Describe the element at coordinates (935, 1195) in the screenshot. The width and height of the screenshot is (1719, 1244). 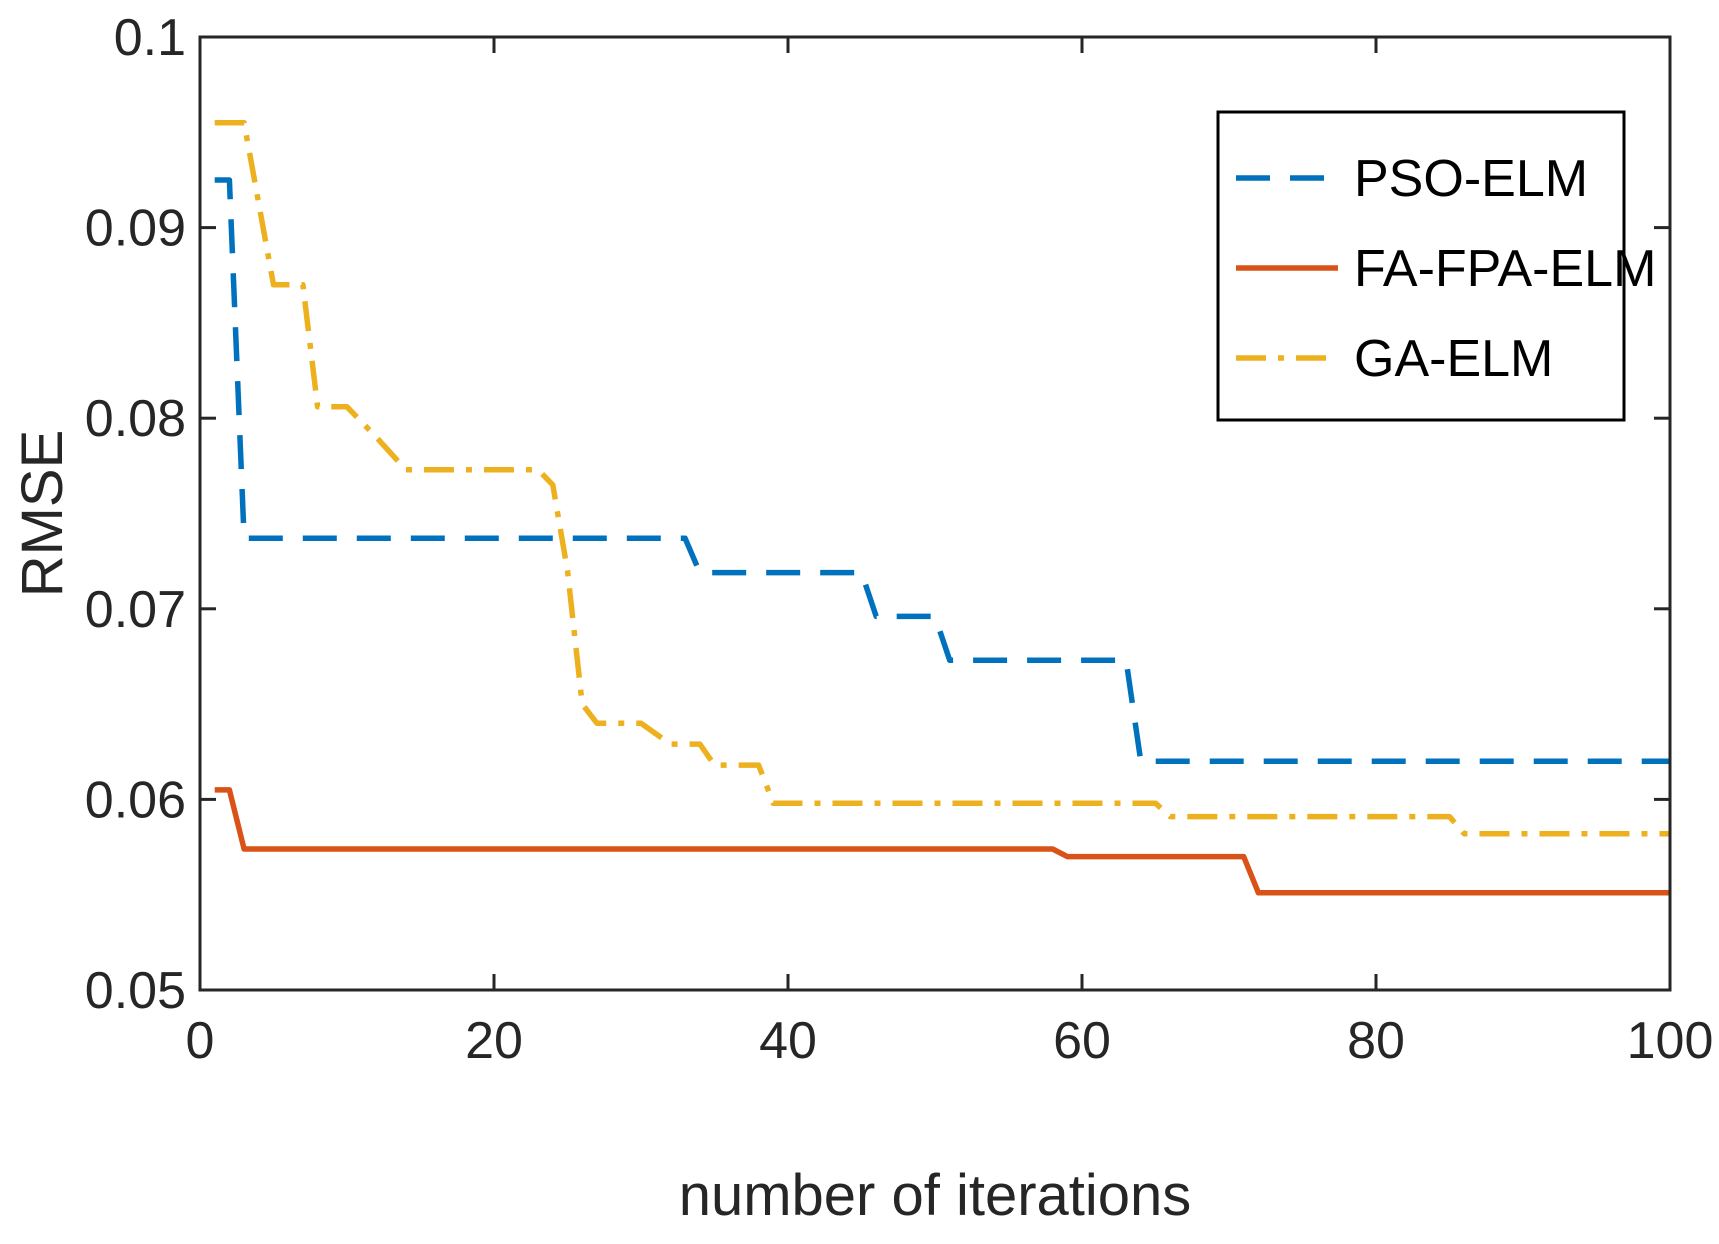
I see `x-axis-title: number of iterations` at that location.